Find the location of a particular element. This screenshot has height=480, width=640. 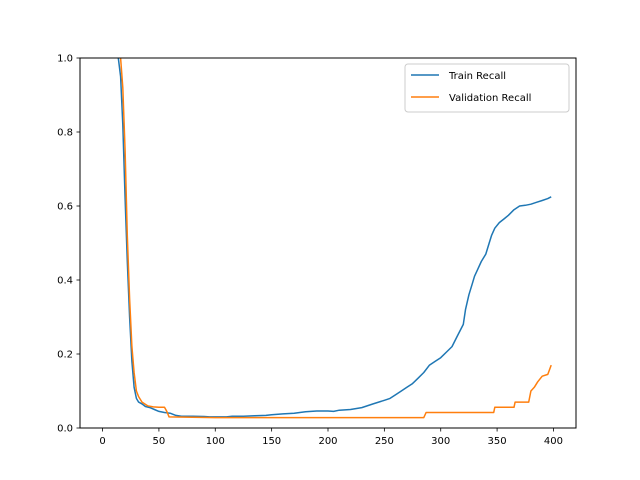

y-tick-label: 1.0 is located at coordinates (65, 59).